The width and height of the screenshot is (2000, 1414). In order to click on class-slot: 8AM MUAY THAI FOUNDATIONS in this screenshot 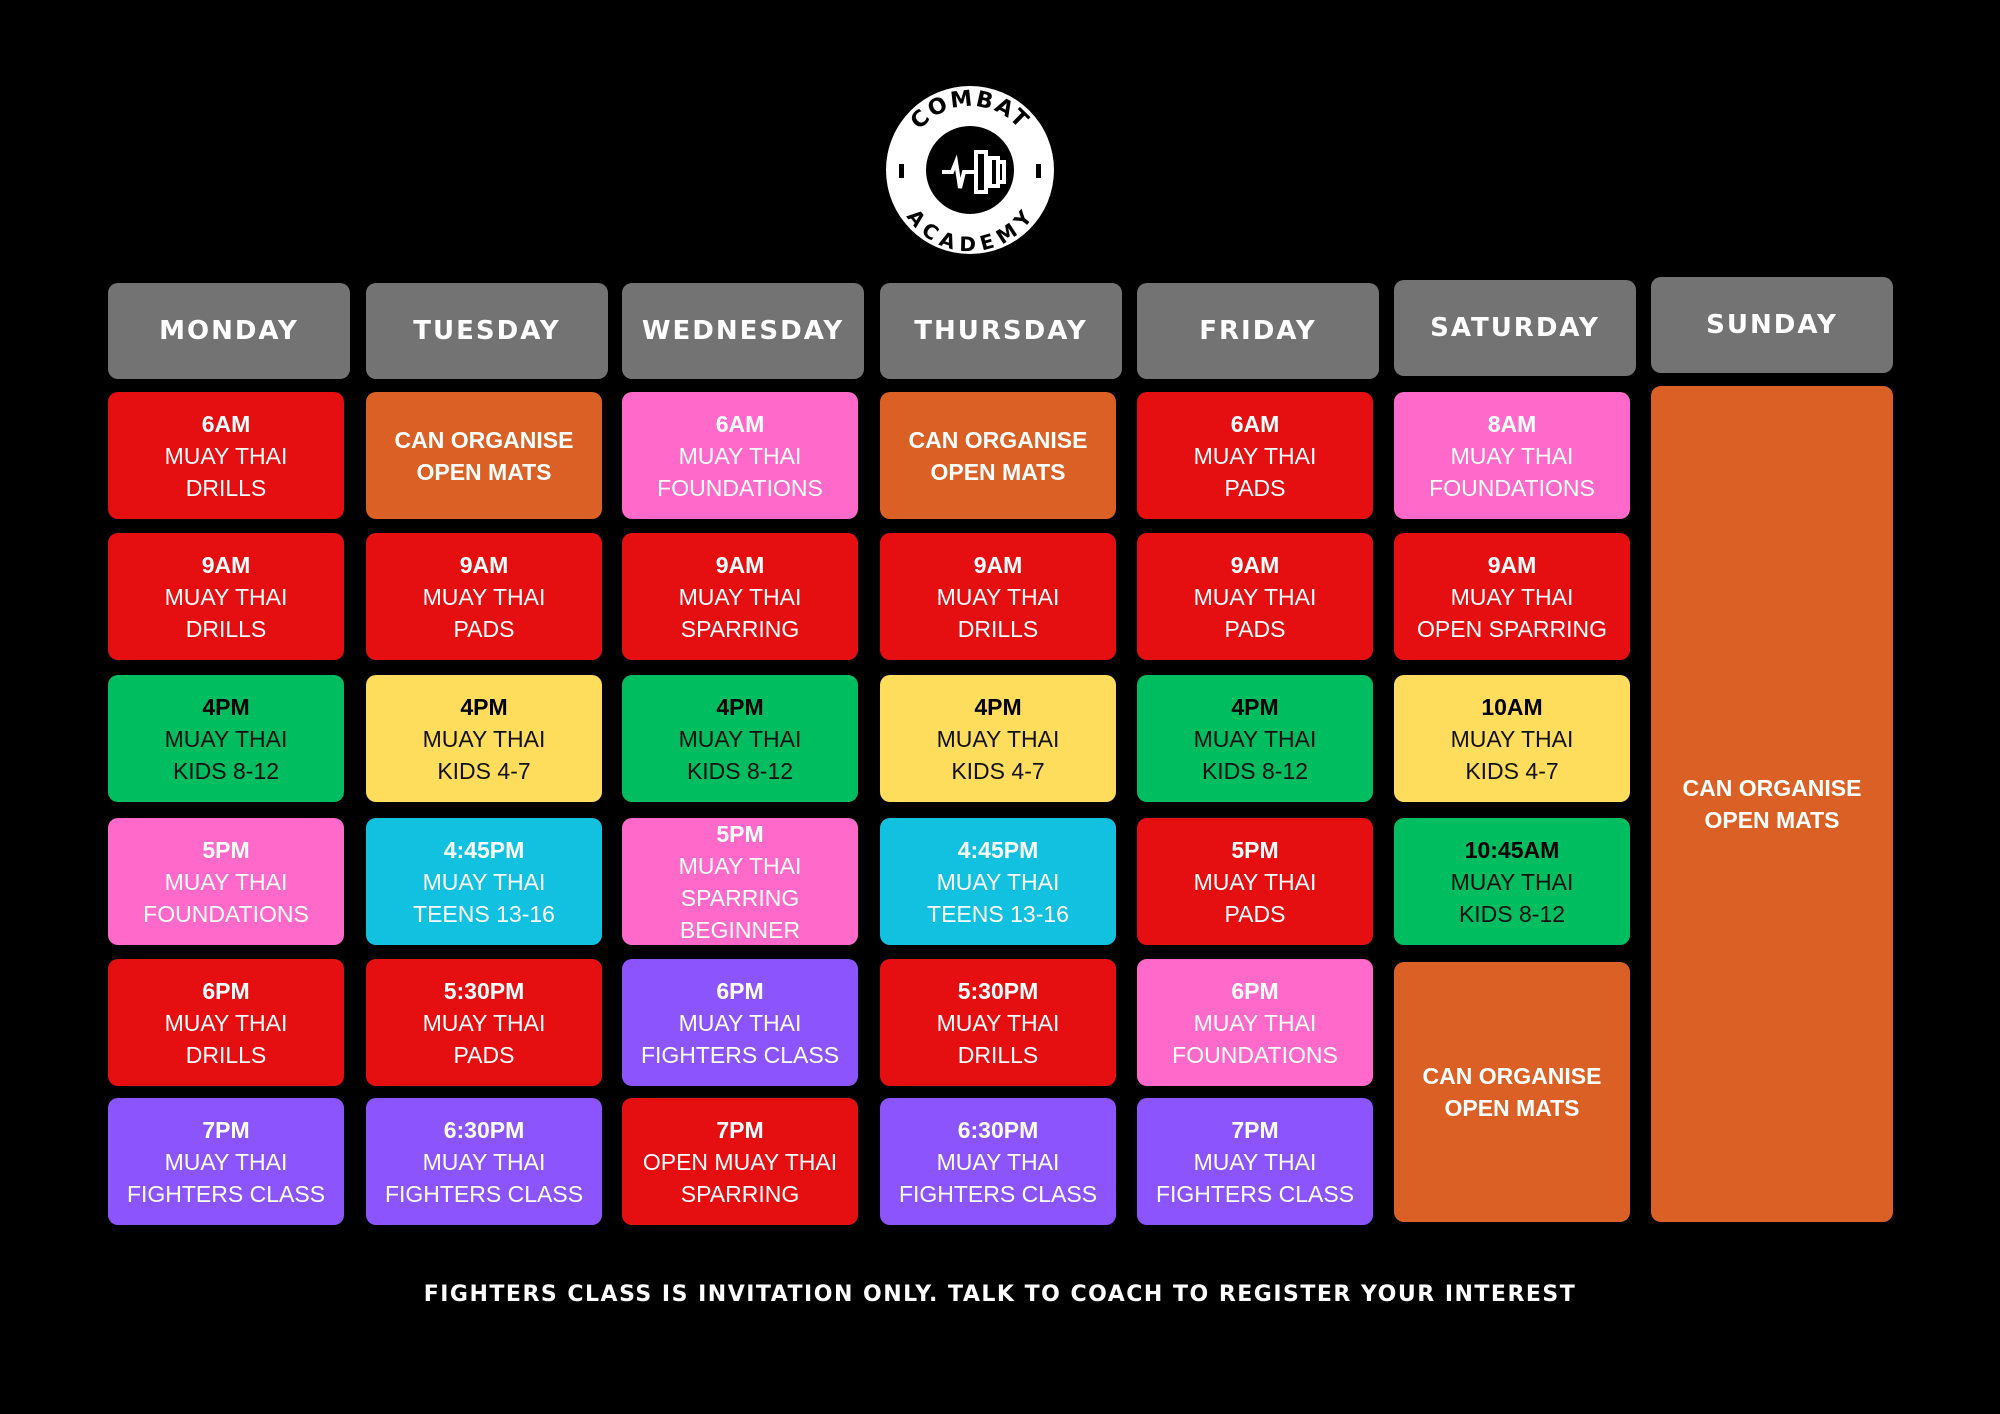, I will do `click(1512, 455)`.